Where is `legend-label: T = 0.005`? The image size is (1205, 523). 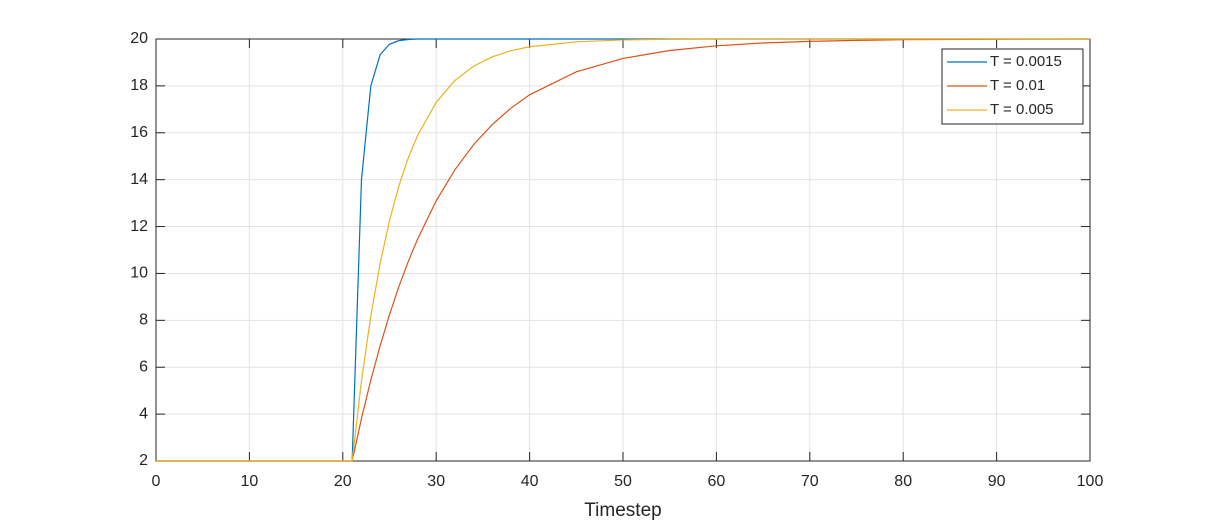
legend-label: T = 0.005 is located at coordinates (1022, 109).